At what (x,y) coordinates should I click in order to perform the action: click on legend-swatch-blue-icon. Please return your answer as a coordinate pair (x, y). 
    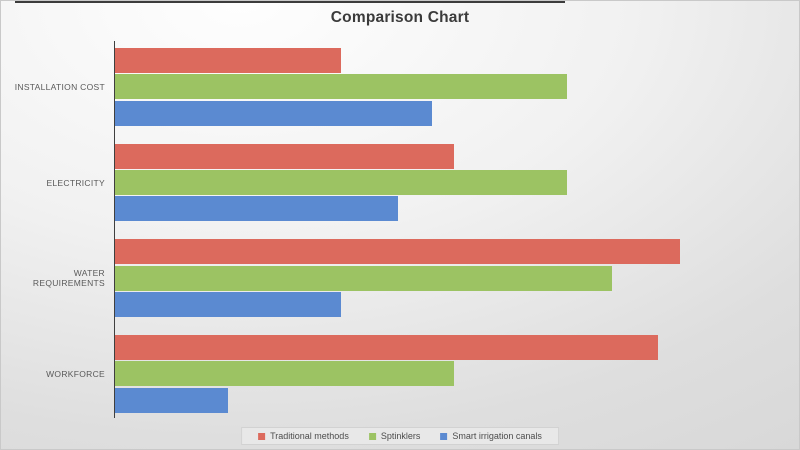
    Looking at the image, I should click on (444, 436).